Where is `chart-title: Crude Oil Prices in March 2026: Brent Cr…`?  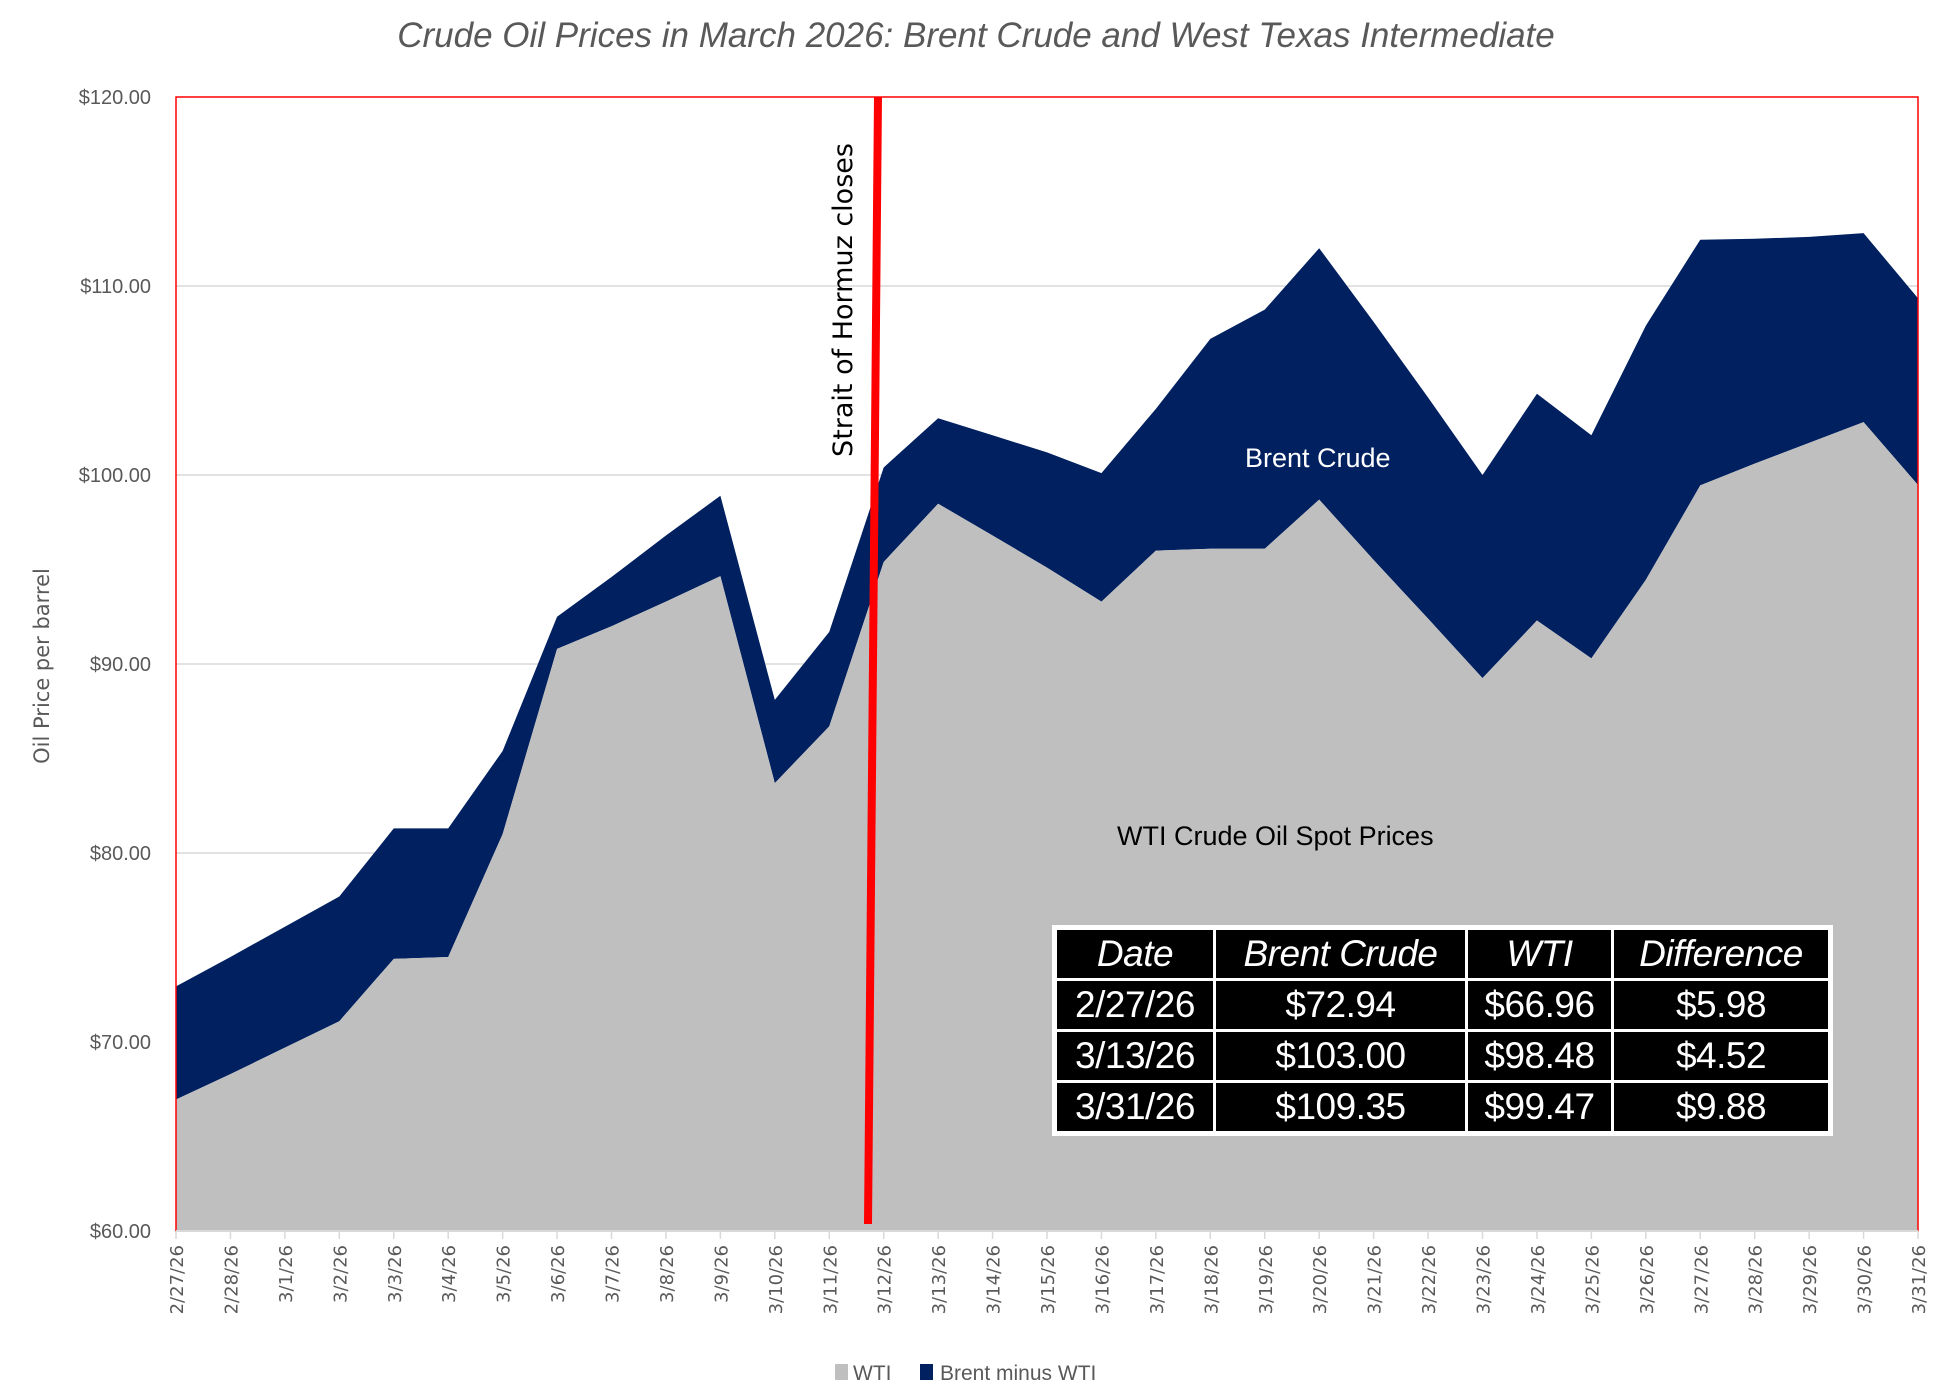
chart-title: Crude Oil Prices in March 2026: Brent Cr… is located at coordinates (976, 35).